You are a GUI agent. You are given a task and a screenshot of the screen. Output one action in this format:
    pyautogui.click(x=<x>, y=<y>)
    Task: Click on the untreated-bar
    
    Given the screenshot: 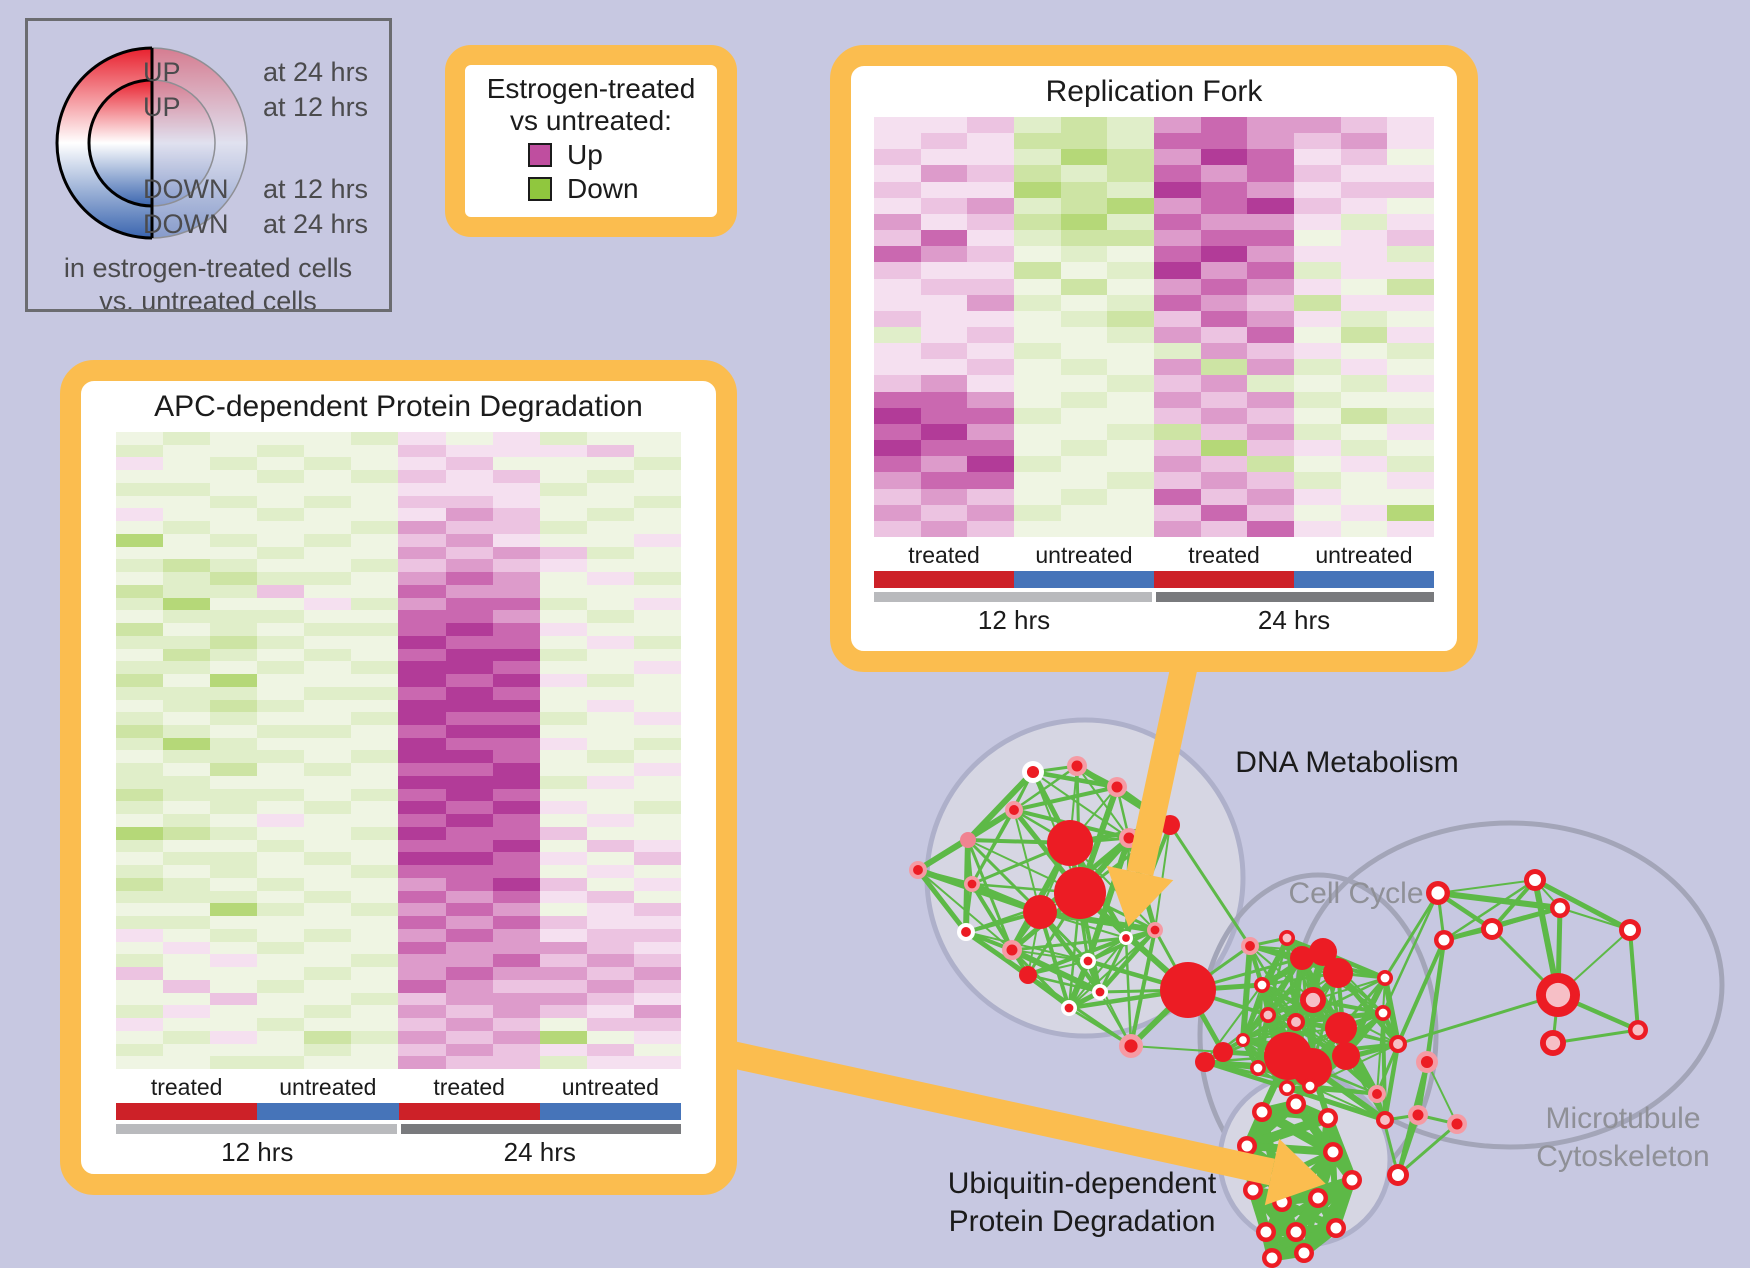 What is the action you would take?
    pyautogui.click(x=328, y=1111)
    